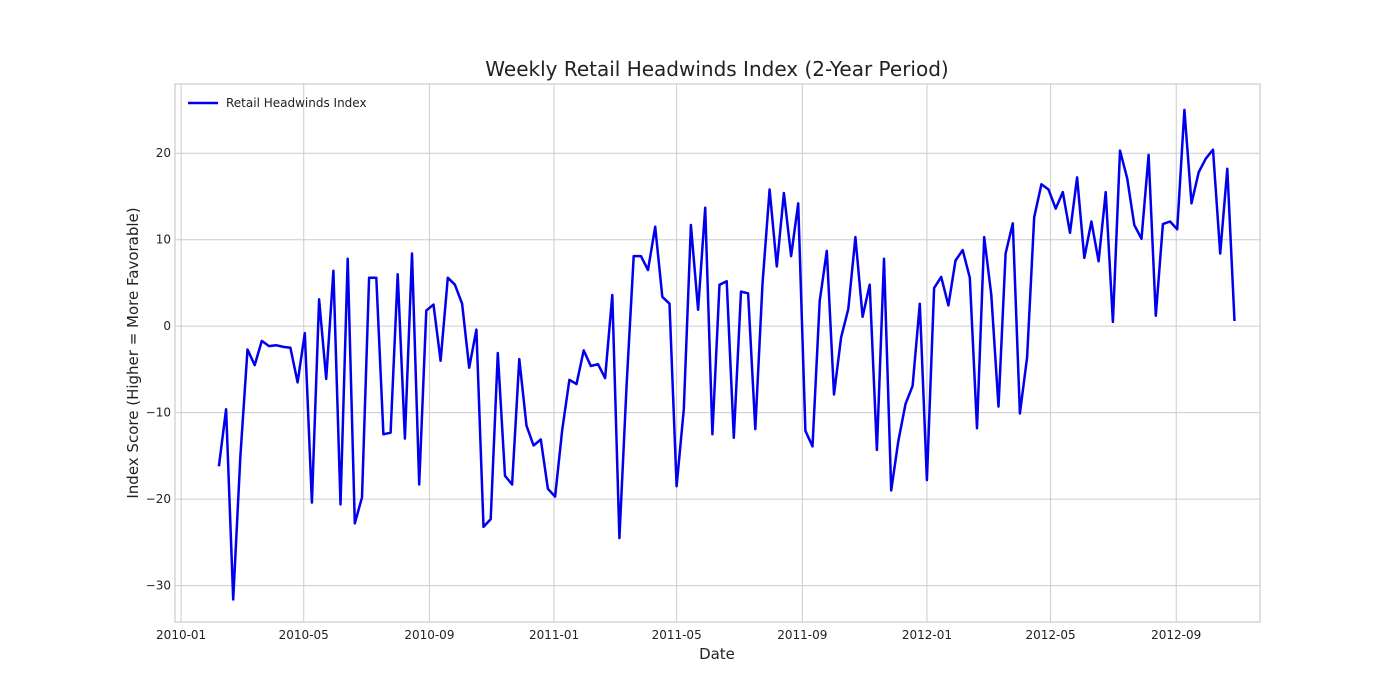 The image size is (1400, 700). What do you see at coordinates (158, 369) in the screenshot?
I see `y-axis-ticks: 20 10 0 −10 −20 −30` at bounding box center [158, 369].